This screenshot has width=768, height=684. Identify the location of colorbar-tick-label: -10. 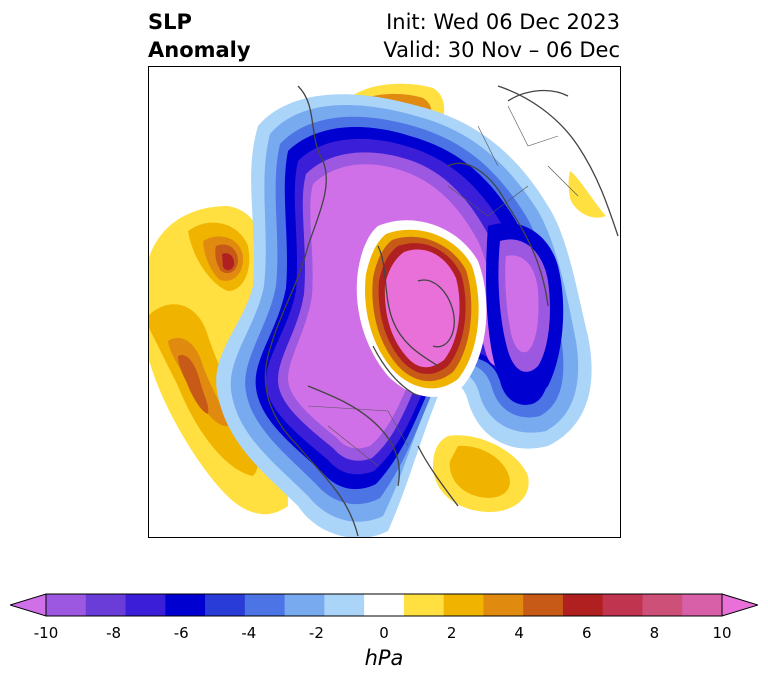
(46, 633).